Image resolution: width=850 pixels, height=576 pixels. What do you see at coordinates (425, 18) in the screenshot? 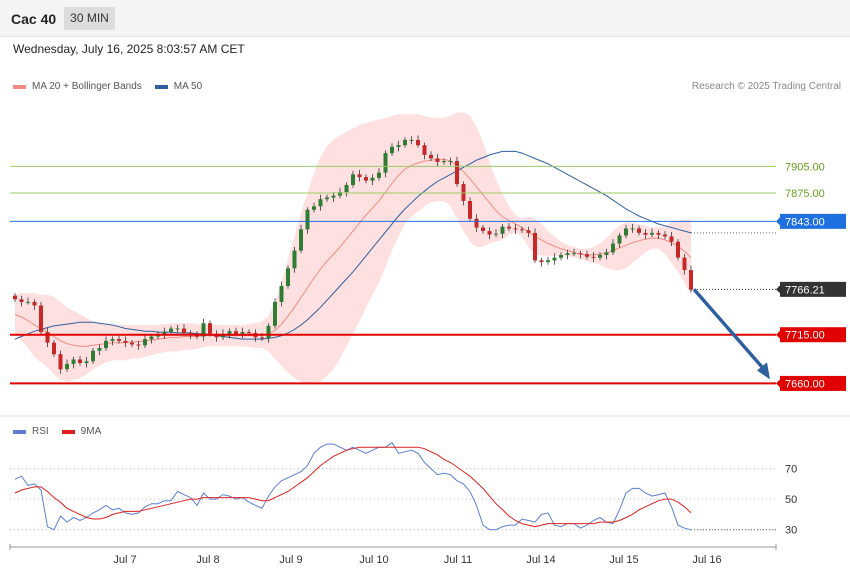
I see `top-bar: Cac 40 30 MIN` at bounding box center [425, 18].